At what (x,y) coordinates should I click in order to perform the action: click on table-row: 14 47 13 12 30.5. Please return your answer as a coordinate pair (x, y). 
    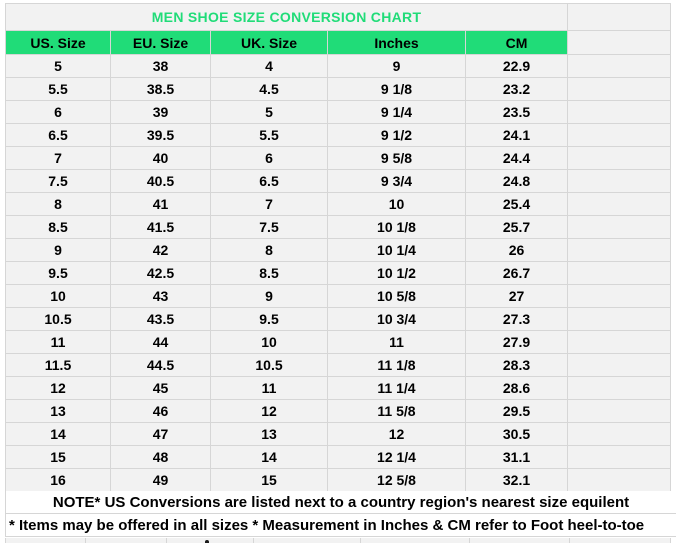
    Looking at the image, I should click on (338, 434).